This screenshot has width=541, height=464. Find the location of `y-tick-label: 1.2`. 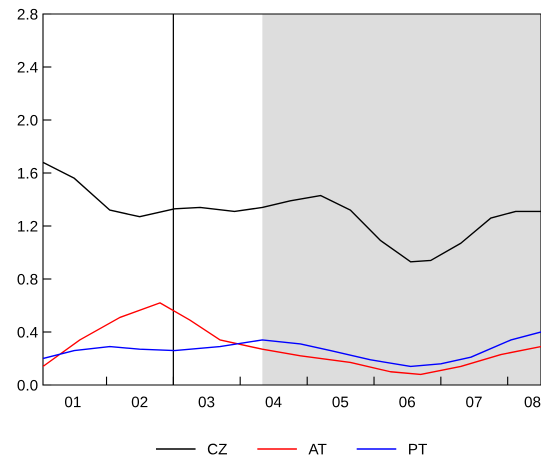

y-tick-label: 1.2 is located at coordinates (28, 226).